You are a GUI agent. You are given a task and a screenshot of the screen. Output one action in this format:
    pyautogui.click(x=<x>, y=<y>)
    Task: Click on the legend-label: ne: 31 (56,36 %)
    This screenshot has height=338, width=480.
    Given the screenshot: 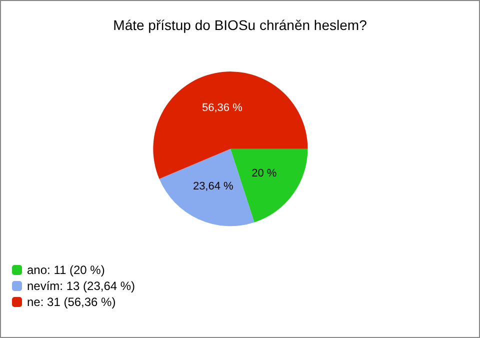 What is the action you would take?
    pyautogui.click(x=71, y=302)
    